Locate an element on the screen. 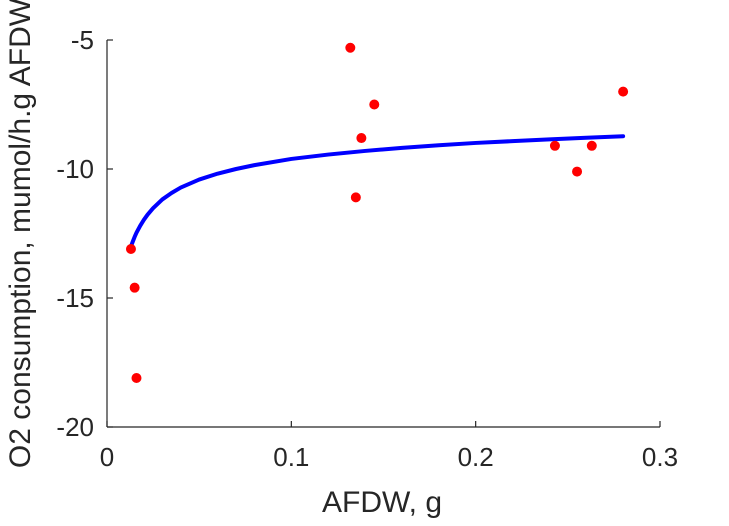 This screenshot has width=729, height=526. y-axis-label: O2 consumption, mumol/h.g AFDW is located at coordinates (20, 234).